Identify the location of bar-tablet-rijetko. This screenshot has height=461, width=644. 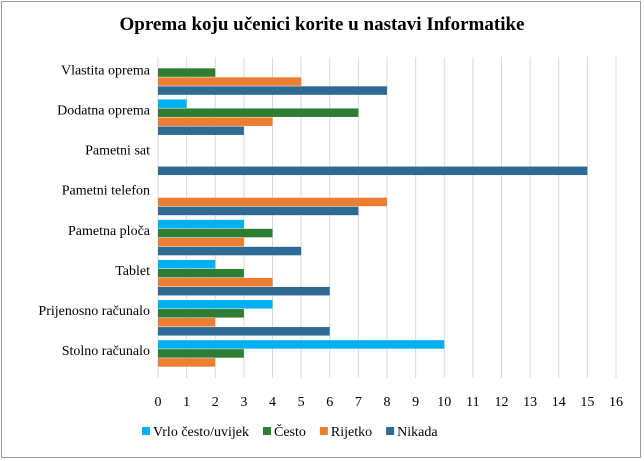
(215, 282).